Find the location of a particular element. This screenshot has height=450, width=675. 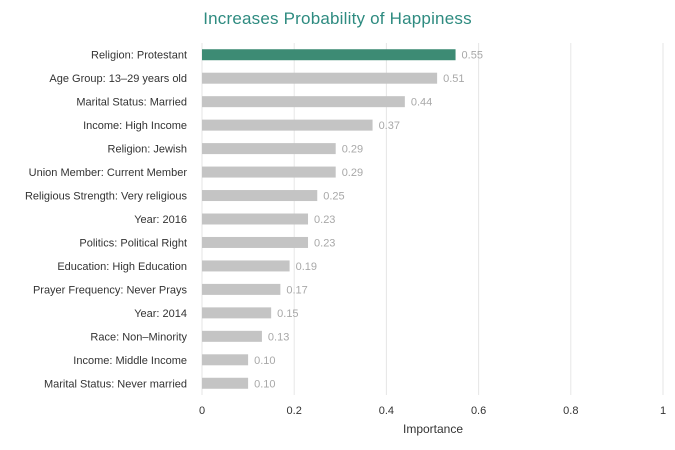

category-label: Marital Status: Never married is located at coordinates (115, 384).